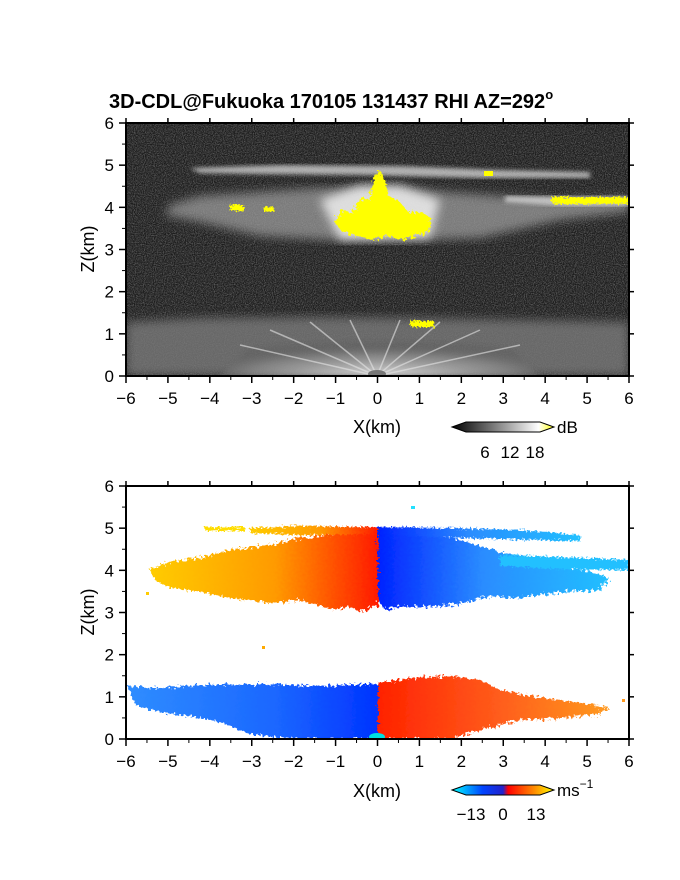 The image size is (680, 880). Describe the element at coordinates (510, 452) in the screenshot. I see `colorbar-tick: 12` at that location.